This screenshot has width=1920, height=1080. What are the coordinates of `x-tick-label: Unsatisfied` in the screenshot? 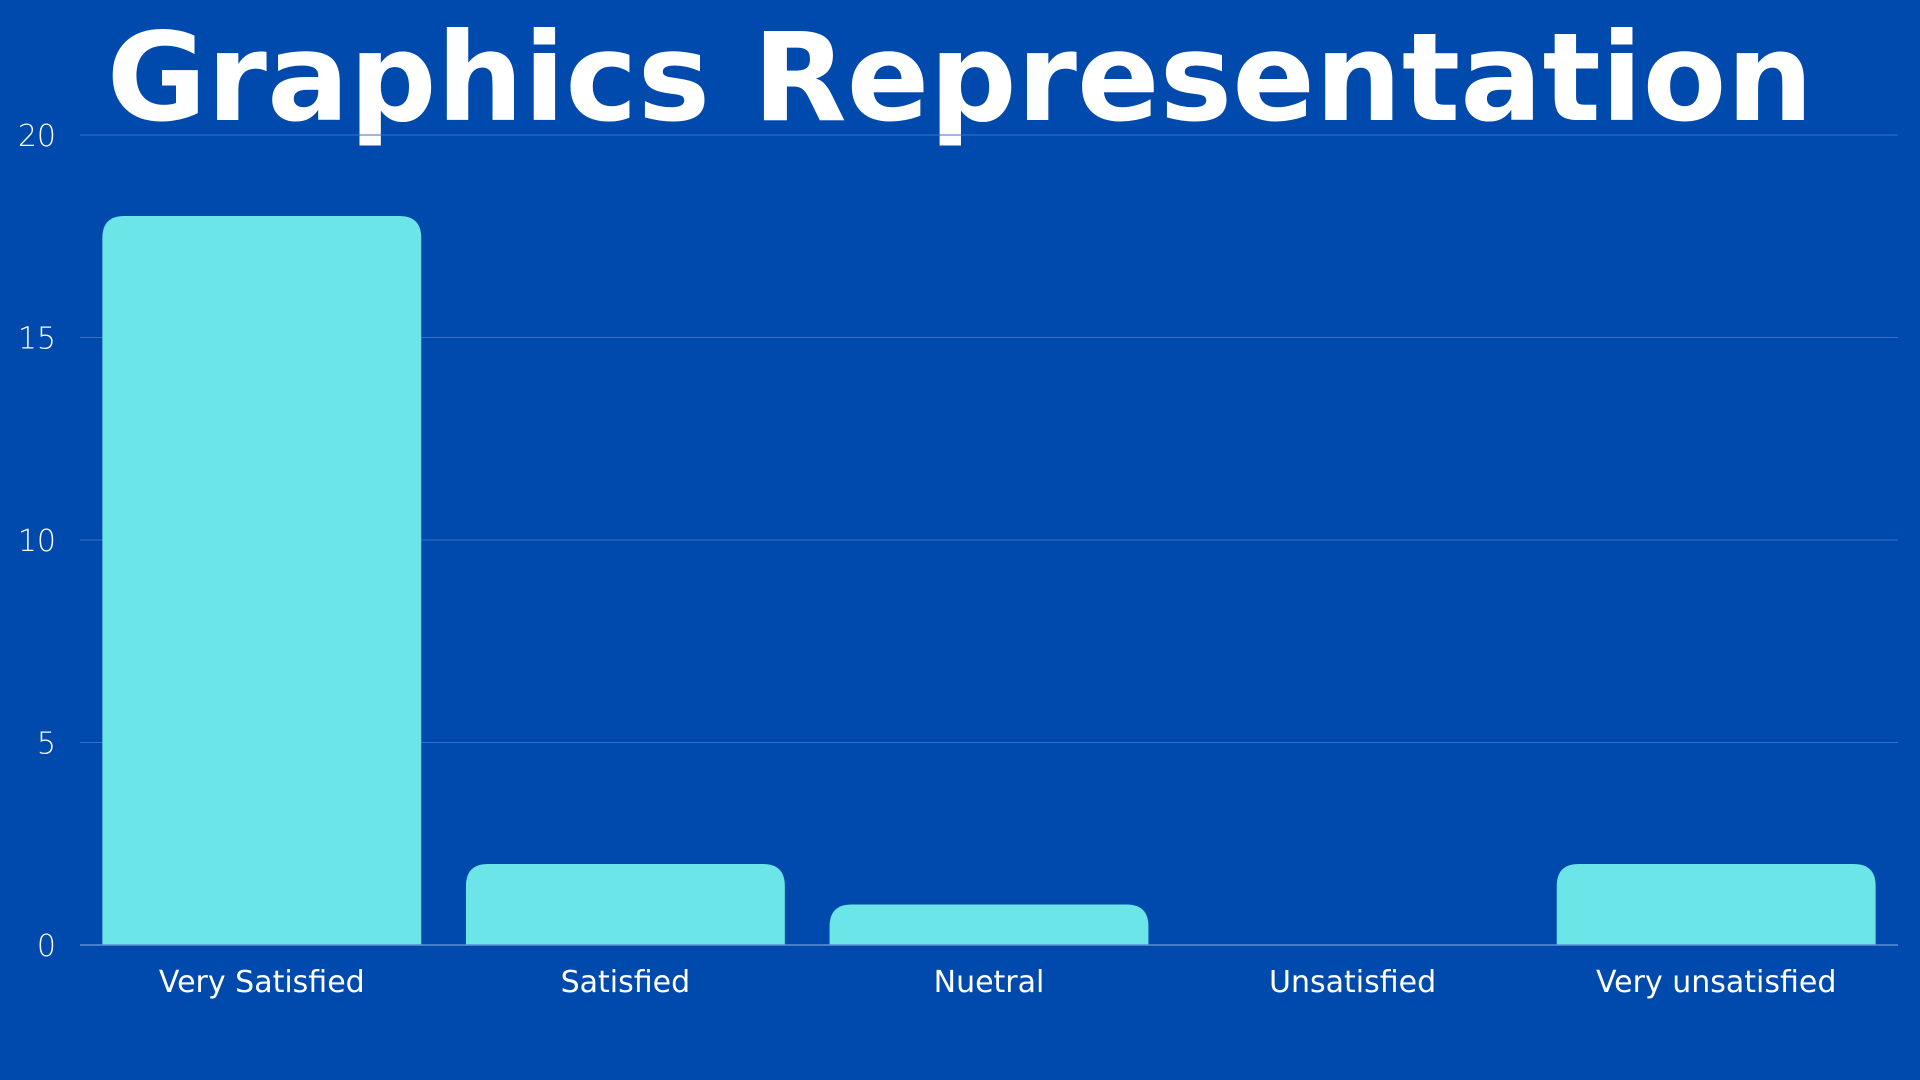 It's located at (1352, 982).